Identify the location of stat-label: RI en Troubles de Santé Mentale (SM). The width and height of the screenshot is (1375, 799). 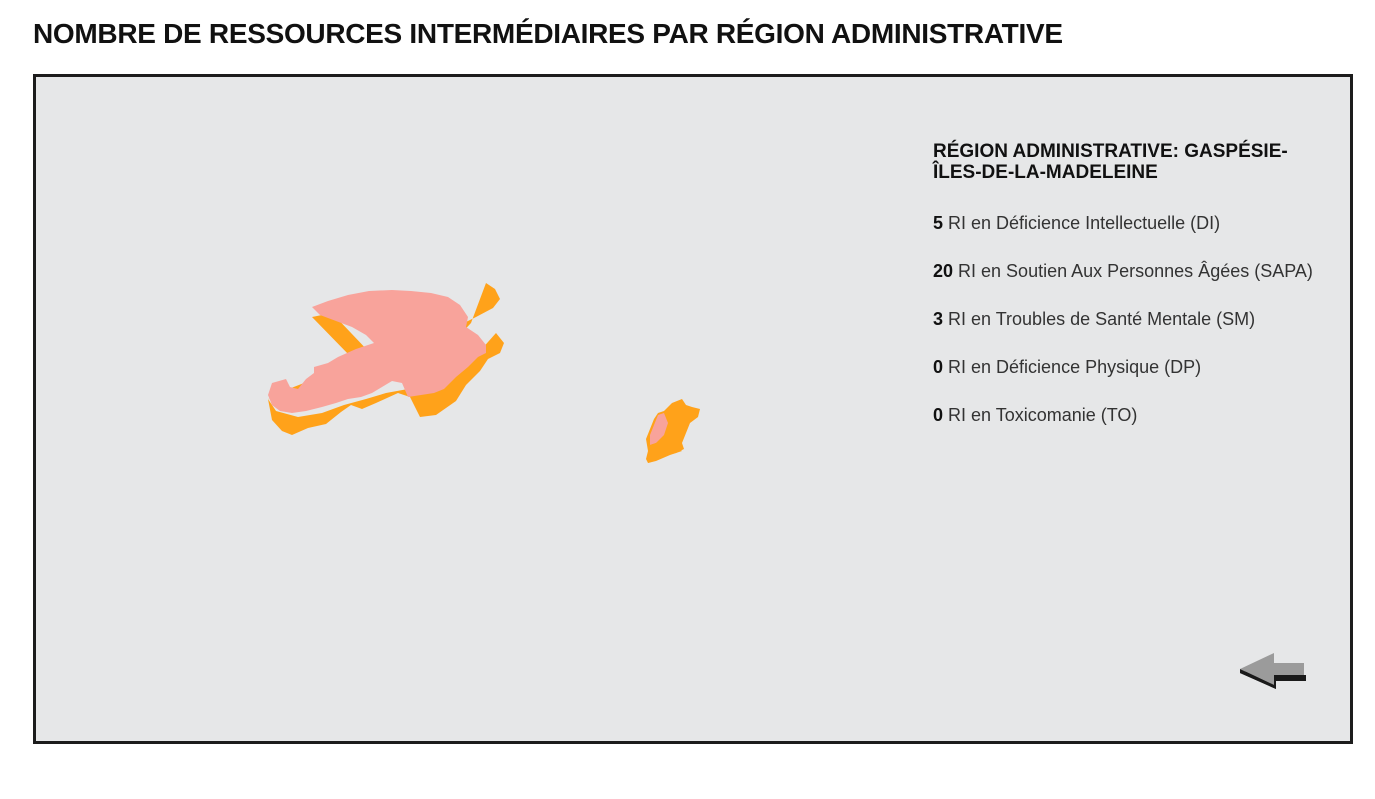
(1099, 319).